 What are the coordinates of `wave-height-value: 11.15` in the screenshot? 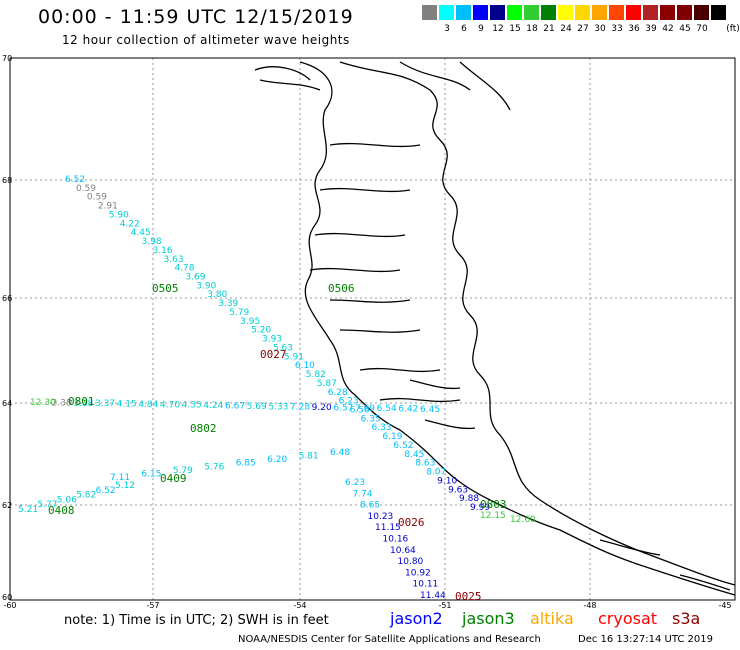 It's located at (388, 528).